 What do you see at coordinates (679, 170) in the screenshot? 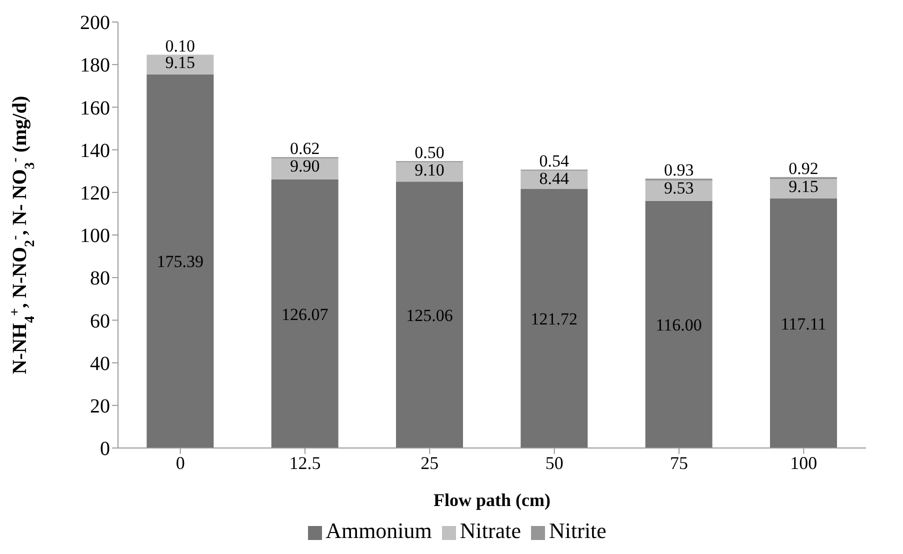
I see `data-label: 0.93` at bounding box center [679, 170].